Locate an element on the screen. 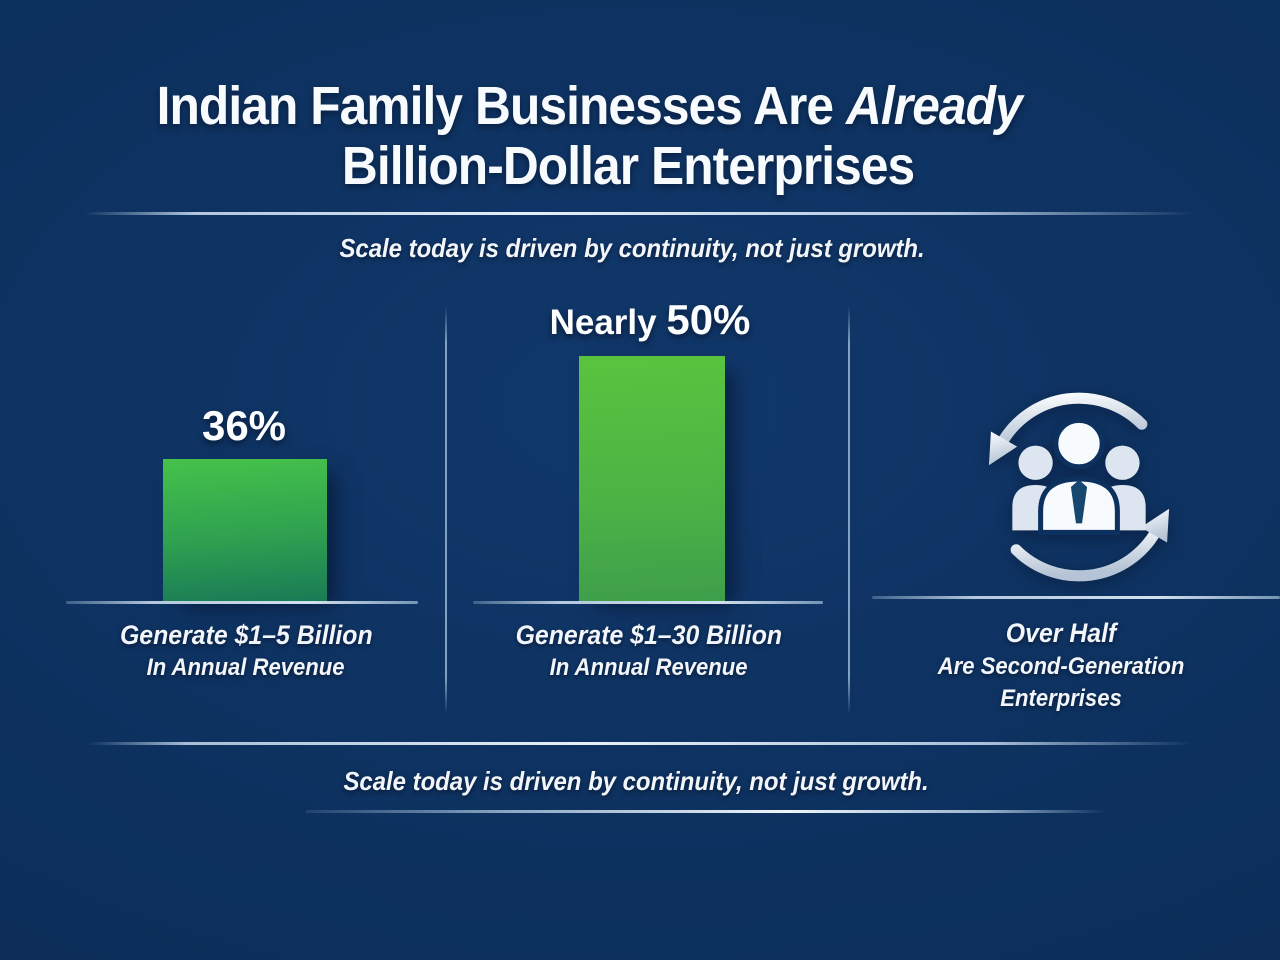 This screenshot has width=1280, height=960. title-line-2: Billion-Dollar Enterprises is located at coordinates (628, 166).